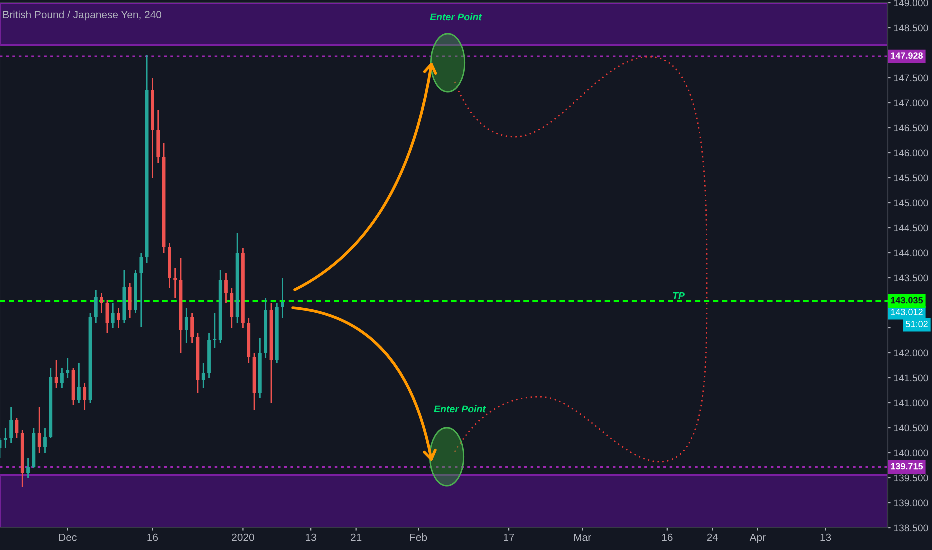  Describe the element at coordinates (911, 28) in the screenshot. I see `y-tick-label: 148.500` at that location.